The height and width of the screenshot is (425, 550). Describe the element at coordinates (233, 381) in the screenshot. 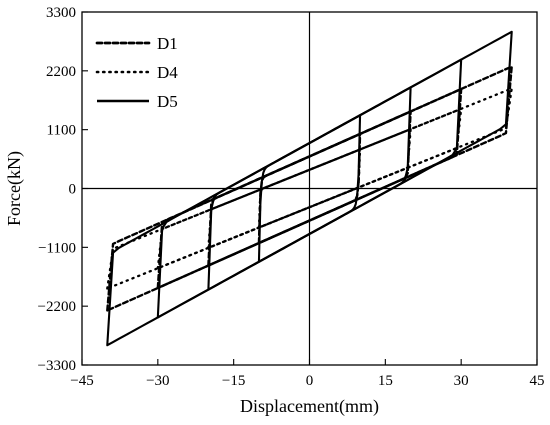

I see `x-tick-label: −15` at that location.